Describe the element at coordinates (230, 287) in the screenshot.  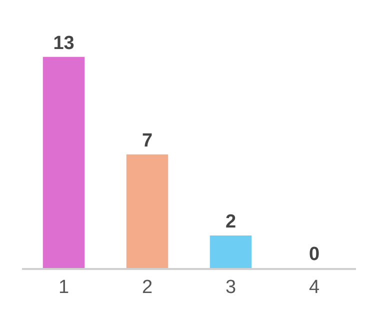
I see `x-tick-label: 3` at that location.